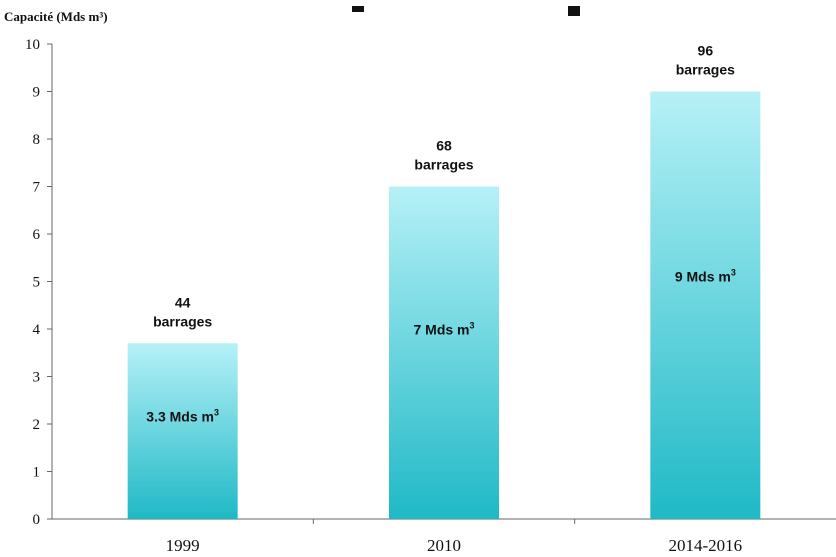 Image resolution: width=836 pixels, height=557 pixels. Describe the element at coordinates (444, 146) in the screenshot. I see `bar-count-label: 68` at that location.